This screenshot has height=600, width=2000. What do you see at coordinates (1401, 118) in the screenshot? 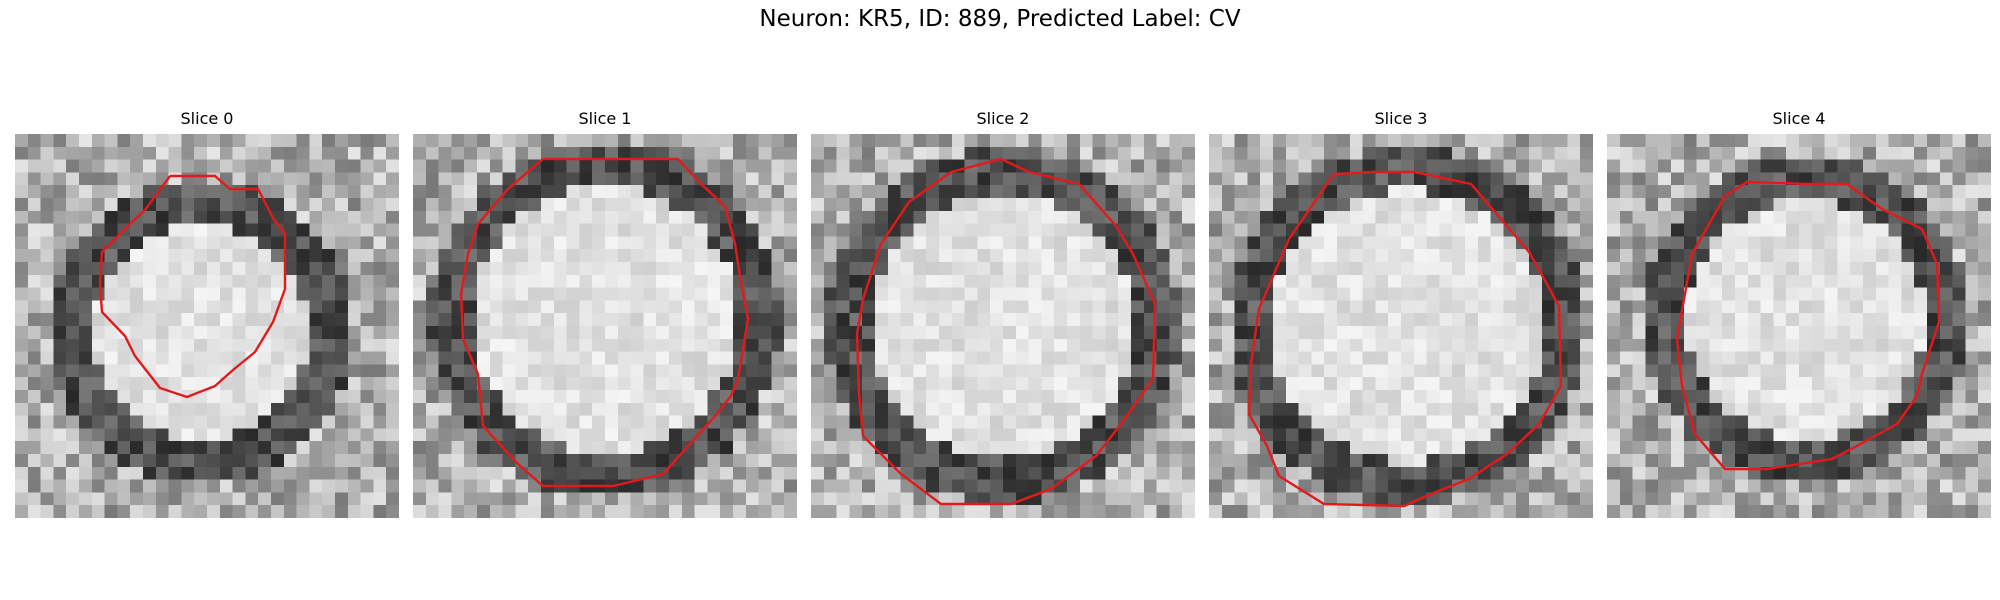
I see `slice-title: Slice 3` at bounding box center [1401, 118].